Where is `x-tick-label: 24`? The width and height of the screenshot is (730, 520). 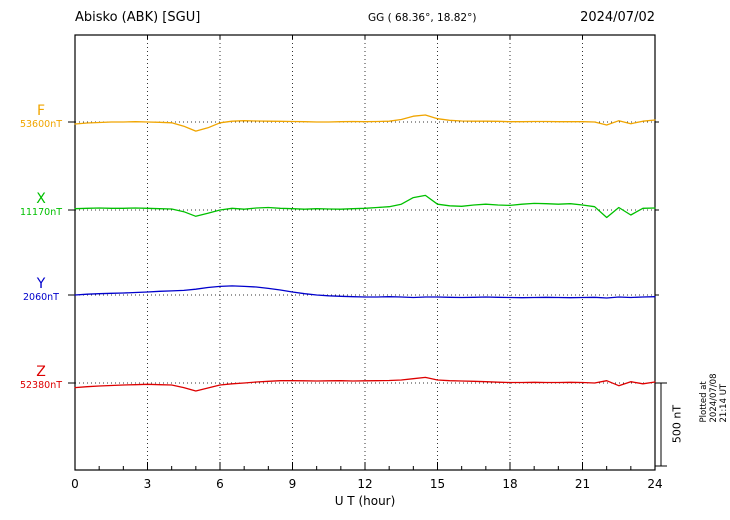
x-tick-label: 24 is located at coordinates (655, 484).